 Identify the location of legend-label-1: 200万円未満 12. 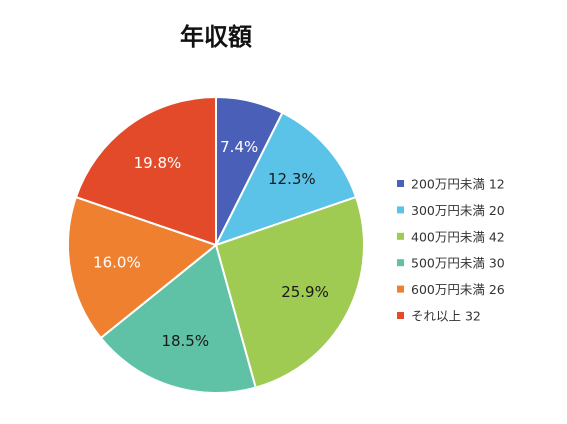
(458, 184).